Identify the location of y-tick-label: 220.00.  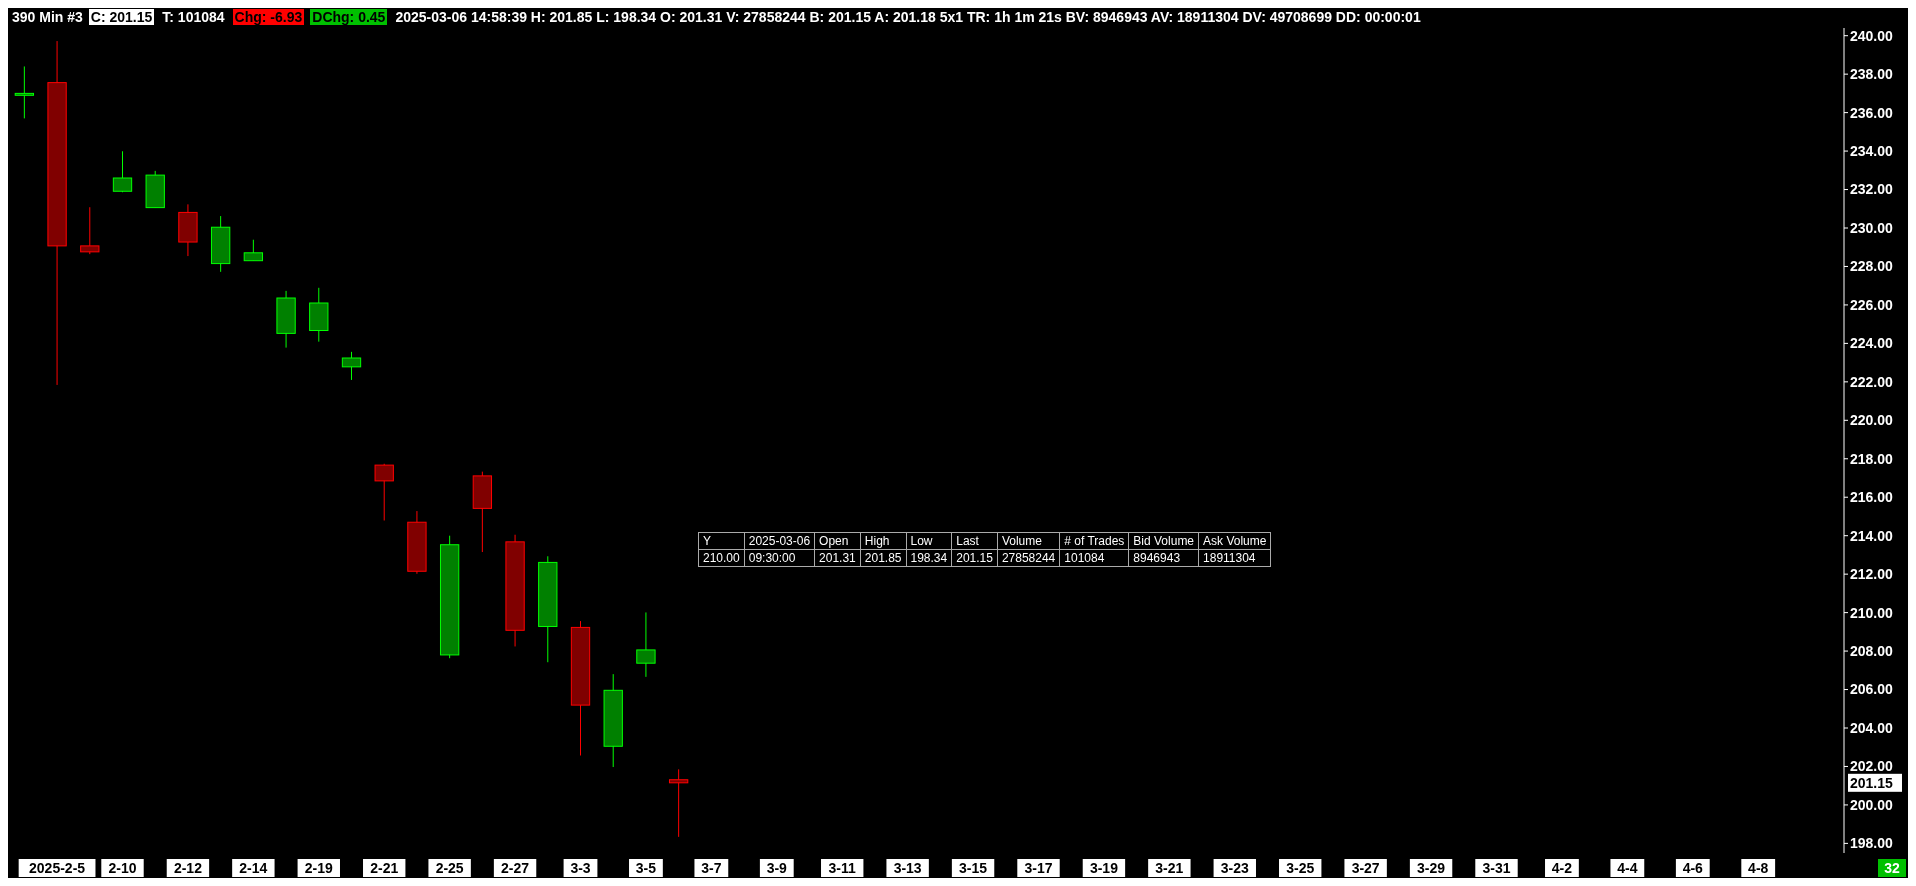
(1872, 420).